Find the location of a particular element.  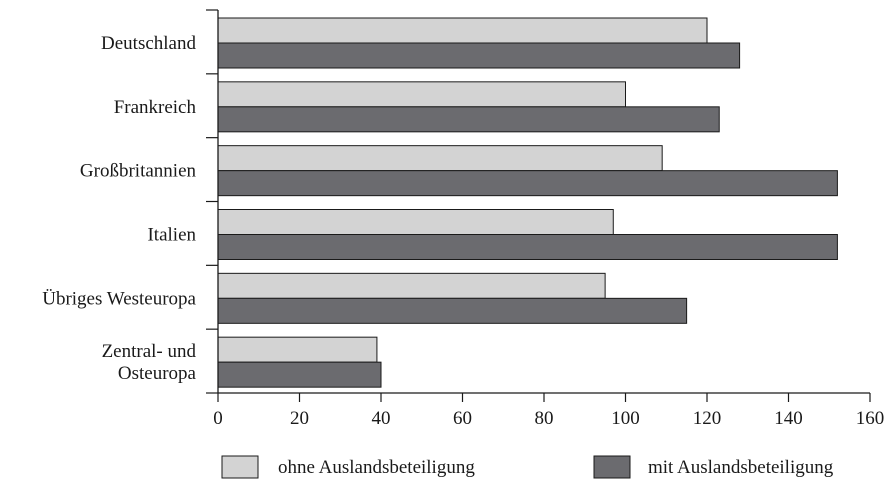

x-tick-label-0: 0 is located at coordinates (218, 418).